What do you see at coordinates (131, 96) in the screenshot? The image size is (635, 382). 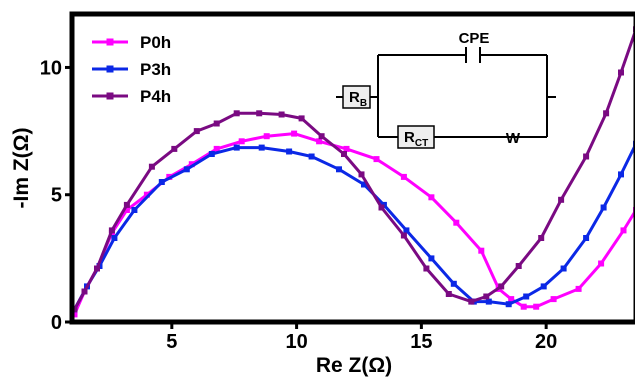 I see `legend-item-p4h: P4h` at bounding box center [131, 96].